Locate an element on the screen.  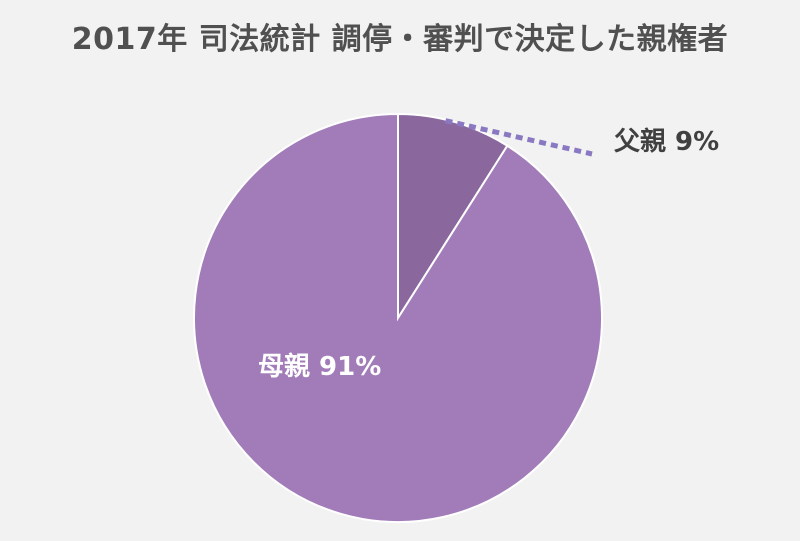
chart-title: 2017年 司法統計 調停・審判で決定した親権者 is located at coordinates (400, 39).